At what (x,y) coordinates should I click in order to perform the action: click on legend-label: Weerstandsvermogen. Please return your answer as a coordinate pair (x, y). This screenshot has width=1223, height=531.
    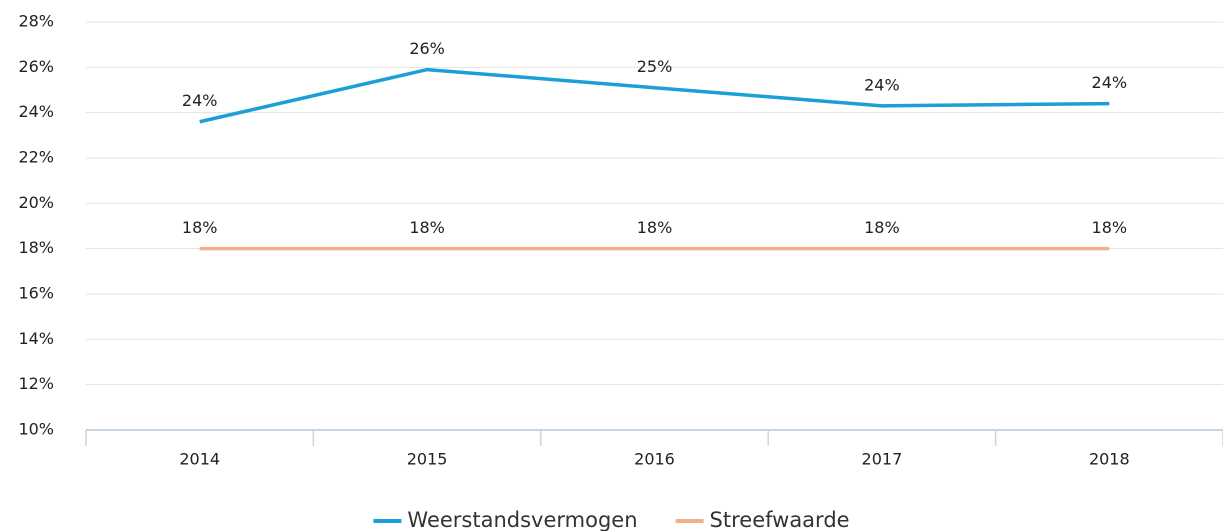
    Looking at the image, I should click on (522, 519).